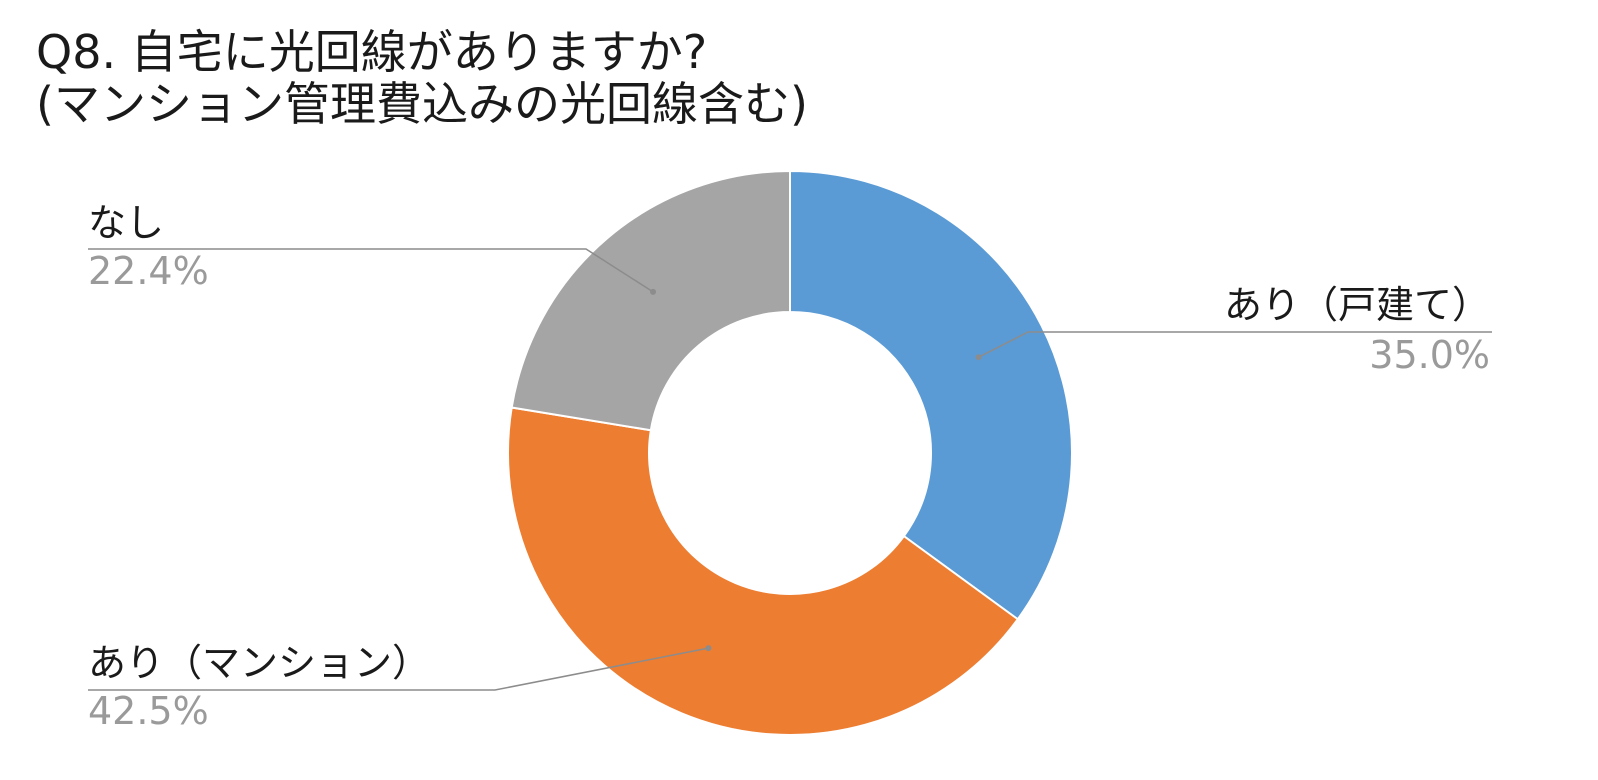 The width and height of the screenshot is (1598, 780). I want to click on slice-value-label: 35.0%, so click(1429, 355).